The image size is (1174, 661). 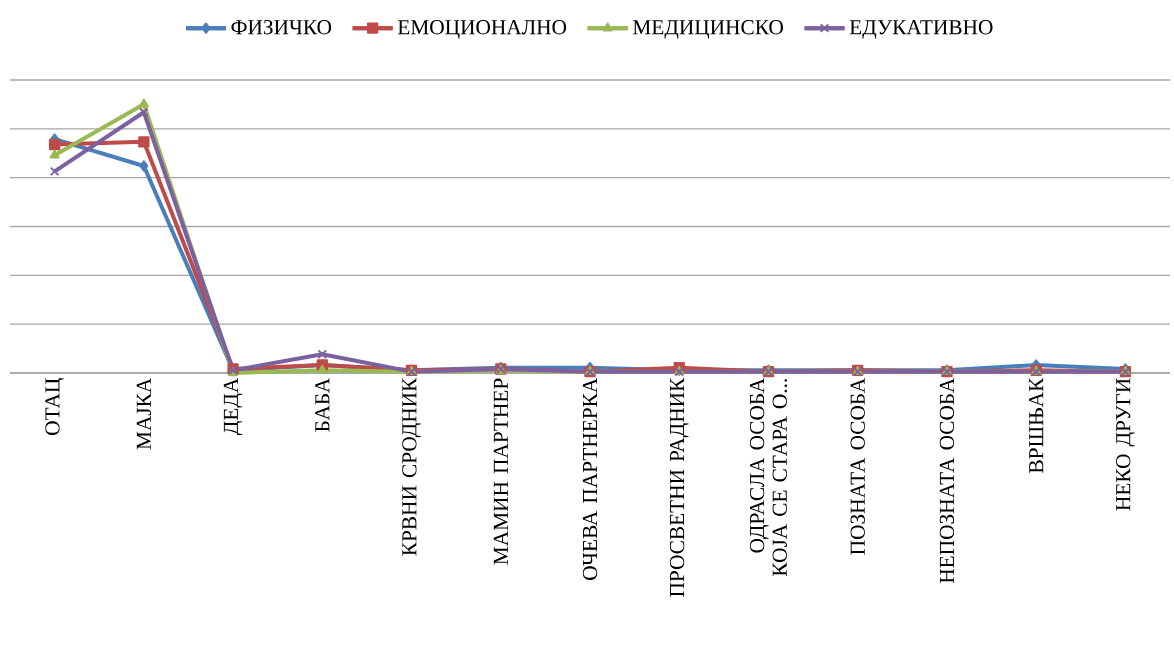 What do you see at coordinates (54, 407) in the screenshot?
I see `x-tick-label: ОТАЦ` at bounding box center [54, 407].